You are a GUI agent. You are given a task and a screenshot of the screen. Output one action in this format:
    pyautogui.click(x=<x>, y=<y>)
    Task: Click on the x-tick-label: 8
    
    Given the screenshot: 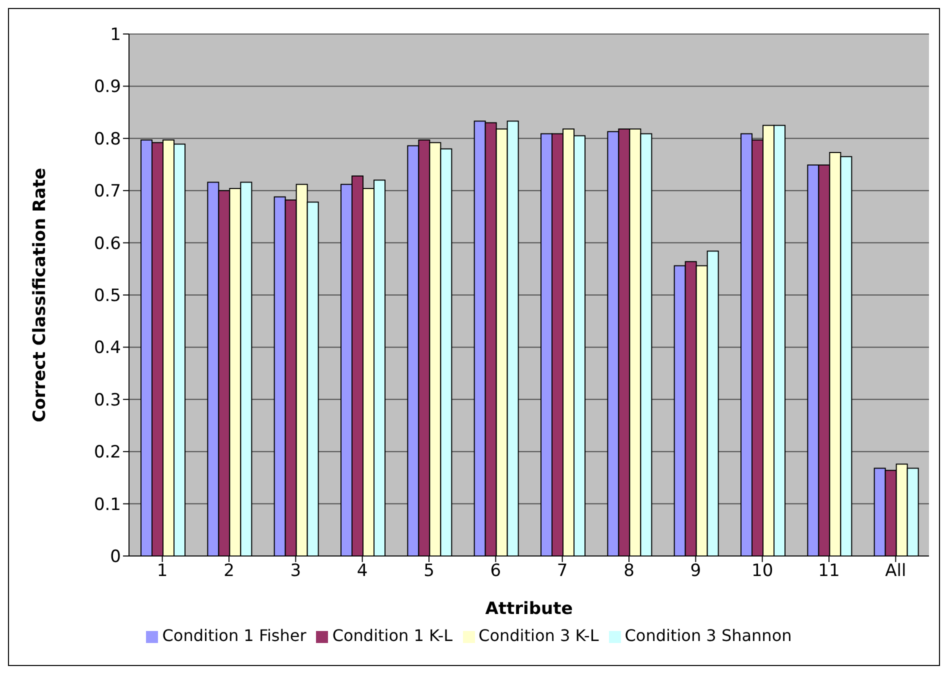 What is the action you would take?
    pyautogui.click(x=629, y=571)
    